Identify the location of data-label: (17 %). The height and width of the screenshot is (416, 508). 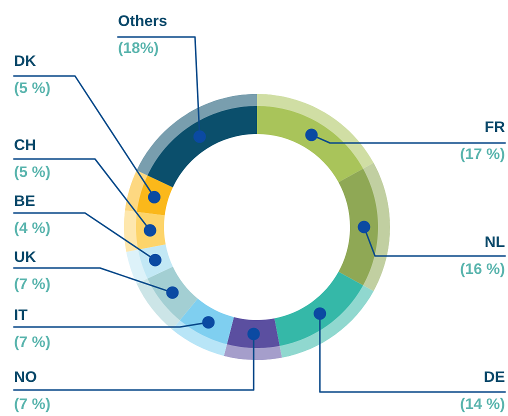
(482, 155).